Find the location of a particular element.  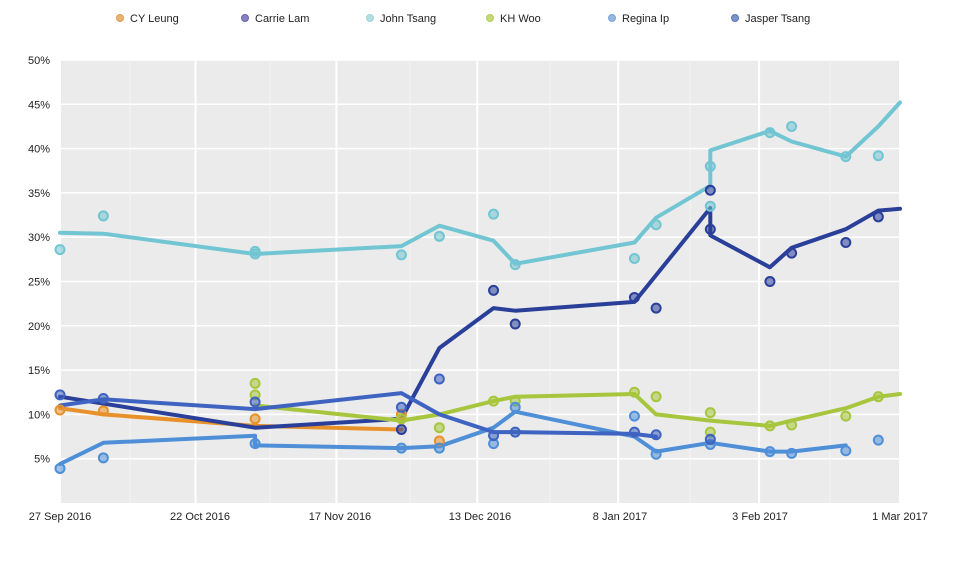

legend-label-cy-leung: CY Leung is located at coordinates (154, 19).